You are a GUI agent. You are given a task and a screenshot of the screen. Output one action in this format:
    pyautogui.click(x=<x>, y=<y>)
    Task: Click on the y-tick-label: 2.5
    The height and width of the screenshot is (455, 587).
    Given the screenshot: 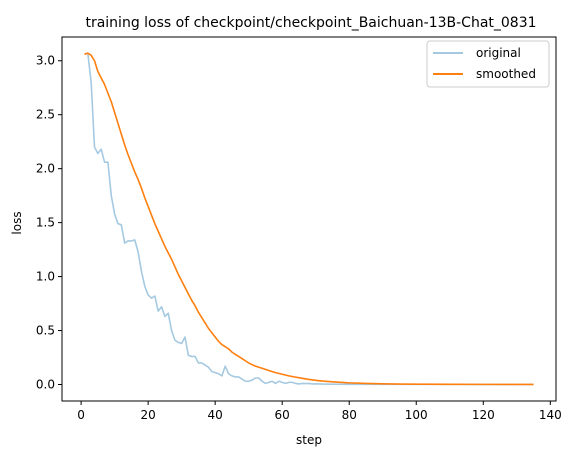 What is the action you would take?
    pyautogui.click(x=45, y=115)
    